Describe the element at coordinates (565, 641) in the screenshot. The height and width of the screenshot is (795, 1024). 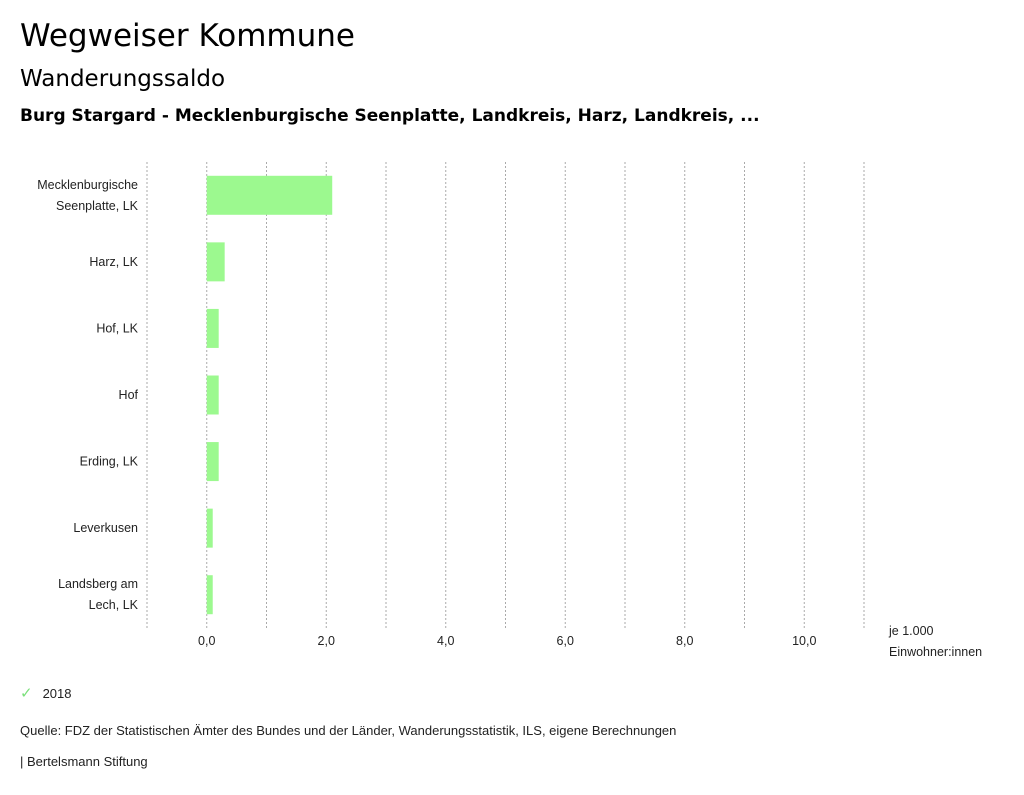
I see `x-tick-label-3: 6,0` at that location.